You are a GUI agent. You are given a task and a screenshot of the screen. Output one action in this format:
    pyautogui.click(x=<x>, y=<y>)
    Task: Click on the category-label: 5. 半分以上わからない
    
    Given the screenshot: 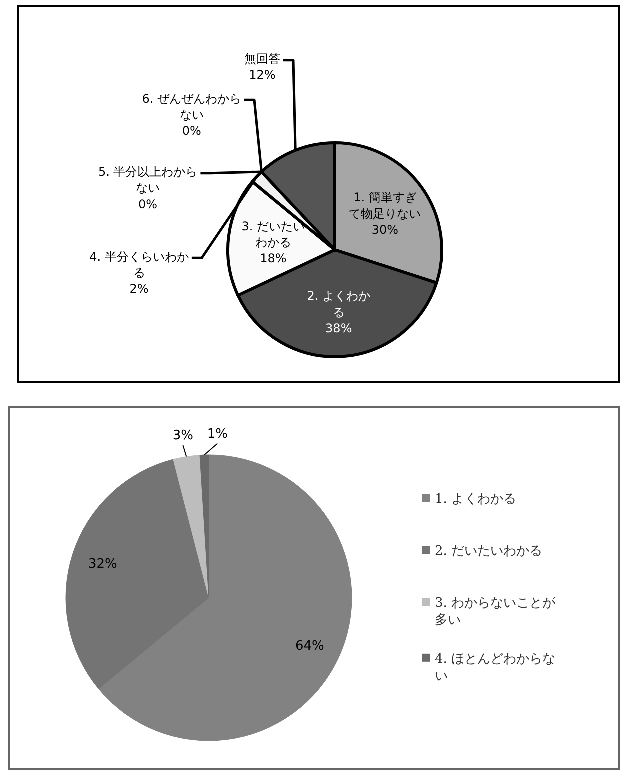 What is the action you would take?
    pyautogui.click(x=148, y=180)
    